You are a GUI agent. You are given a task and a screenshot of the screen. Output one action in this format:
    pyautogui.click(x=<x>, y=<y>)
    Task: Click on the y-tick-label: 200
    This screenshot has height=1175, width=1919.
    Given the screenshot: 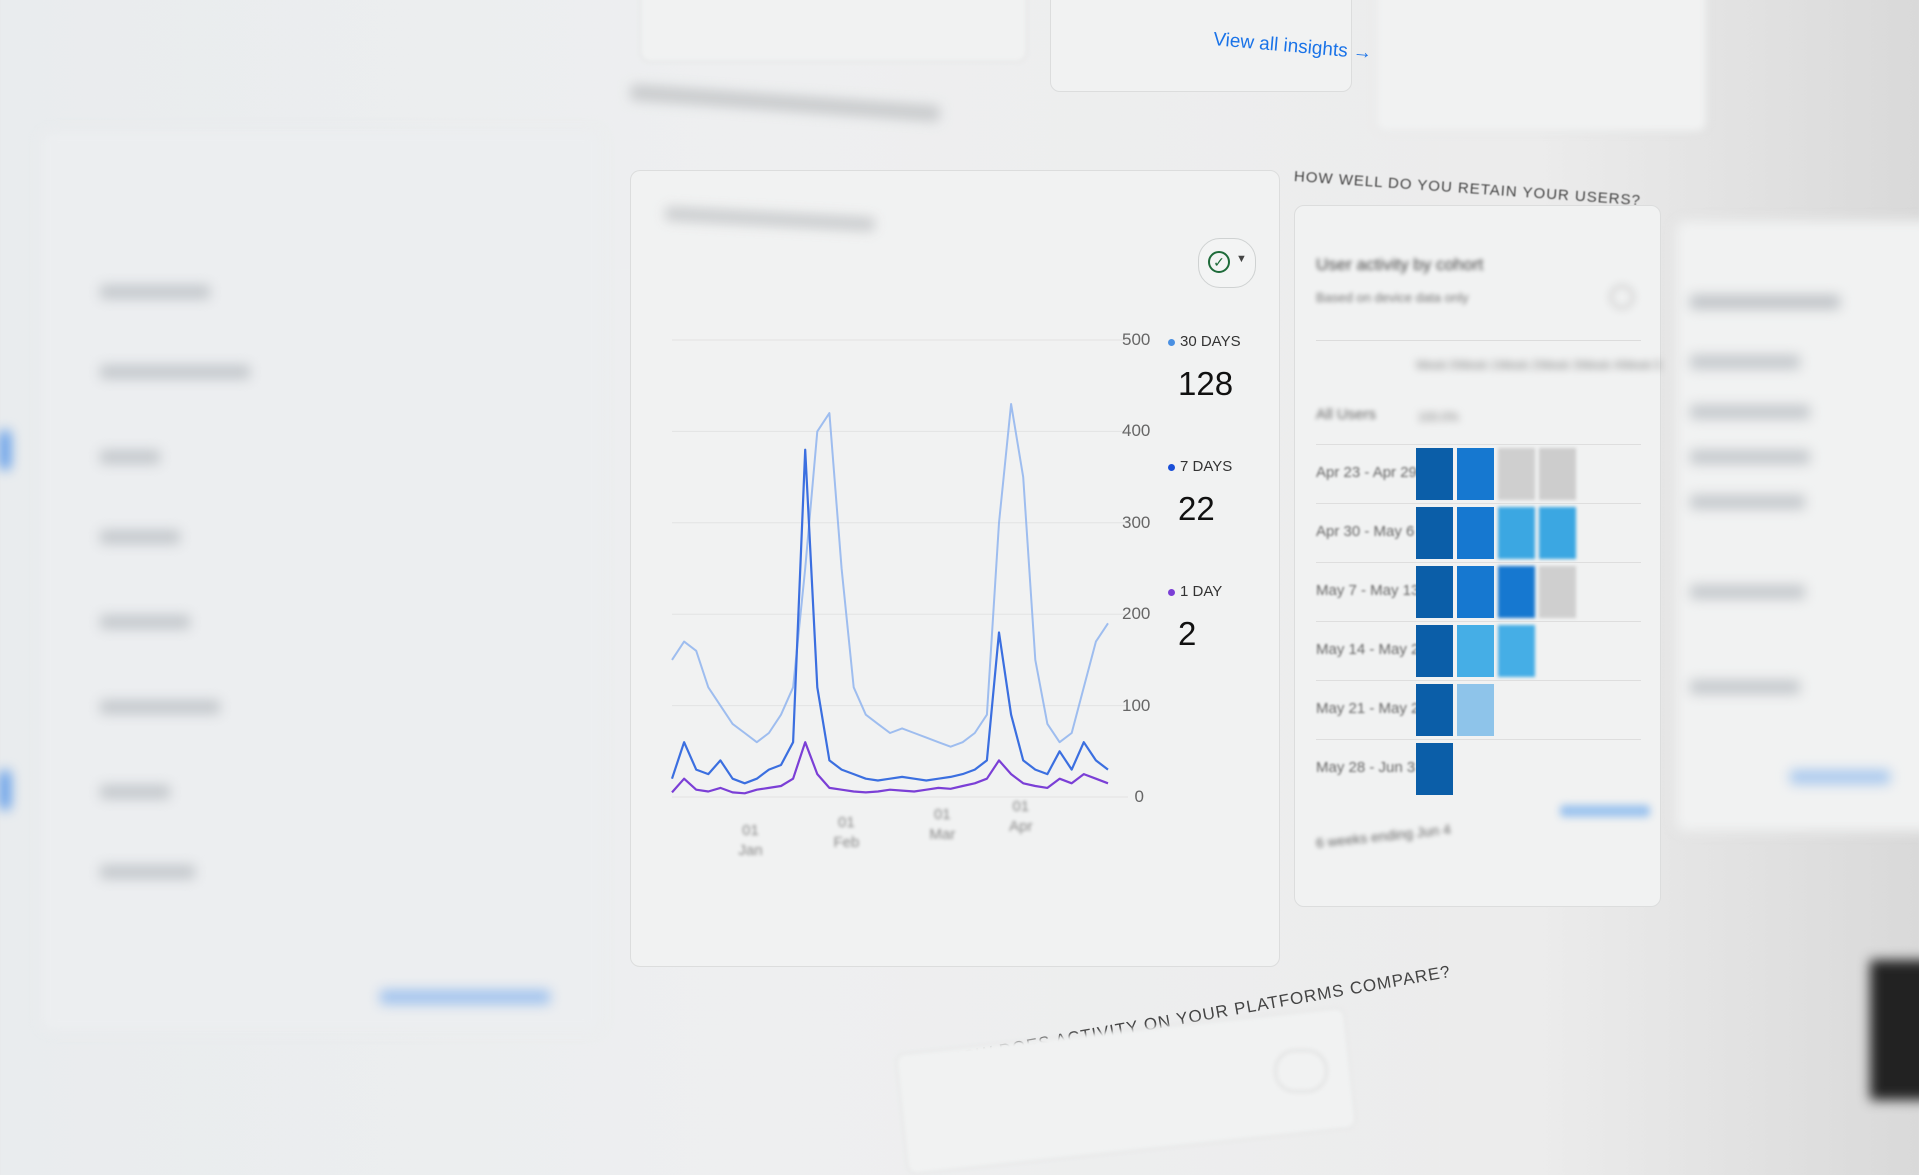 What is the action you would take?
    pyautogui.click(x=1136, y=614)
    